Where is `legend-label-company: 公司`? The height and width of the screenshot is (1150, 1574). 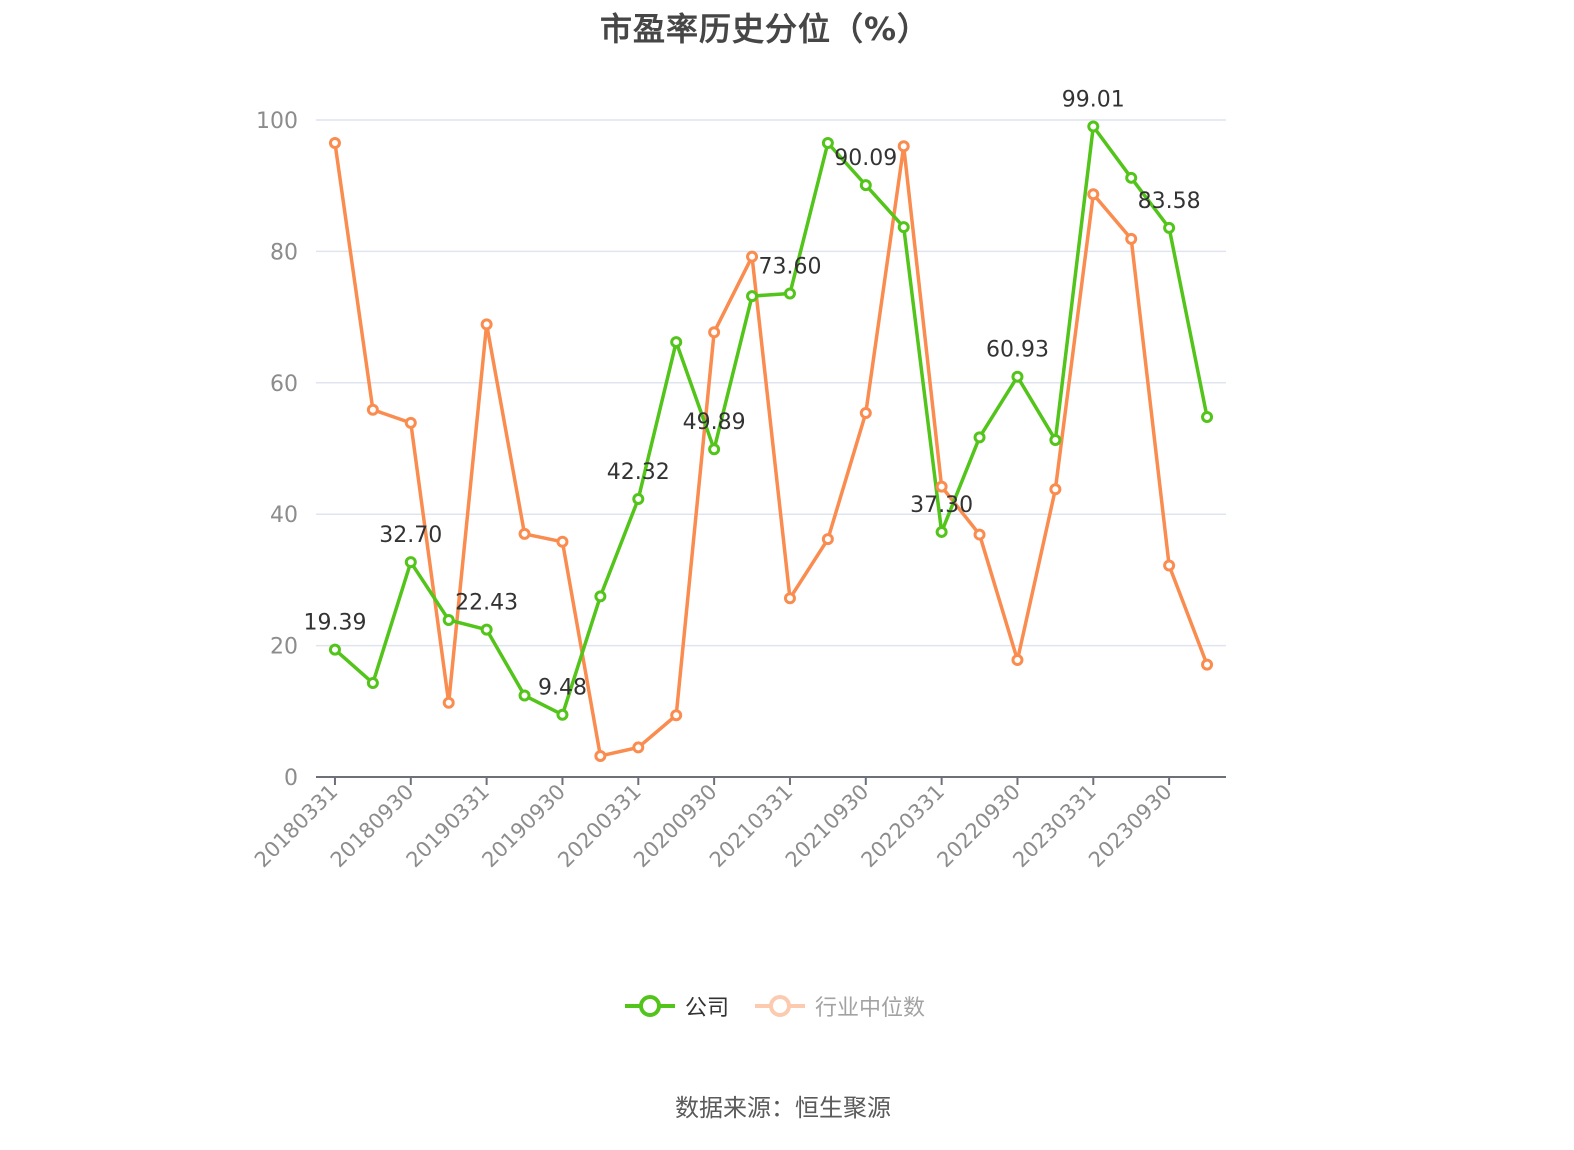
legend-label-company: 公司 is located at coordinates (706, 1008).